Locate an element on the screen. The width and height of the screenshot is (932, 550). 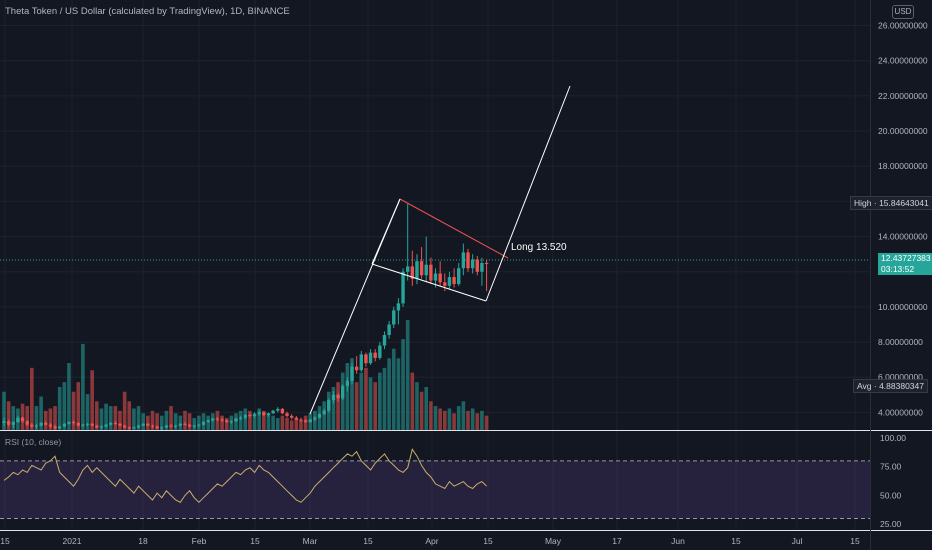
rsi-band-fill is located at coordinates (435, 489).